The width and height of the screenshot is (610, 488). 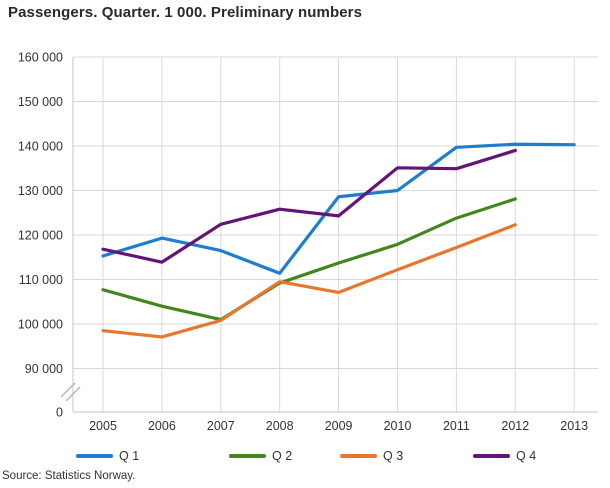 I want to click on y-axis-tick-label: 150 000, so click(x=40, y=102).